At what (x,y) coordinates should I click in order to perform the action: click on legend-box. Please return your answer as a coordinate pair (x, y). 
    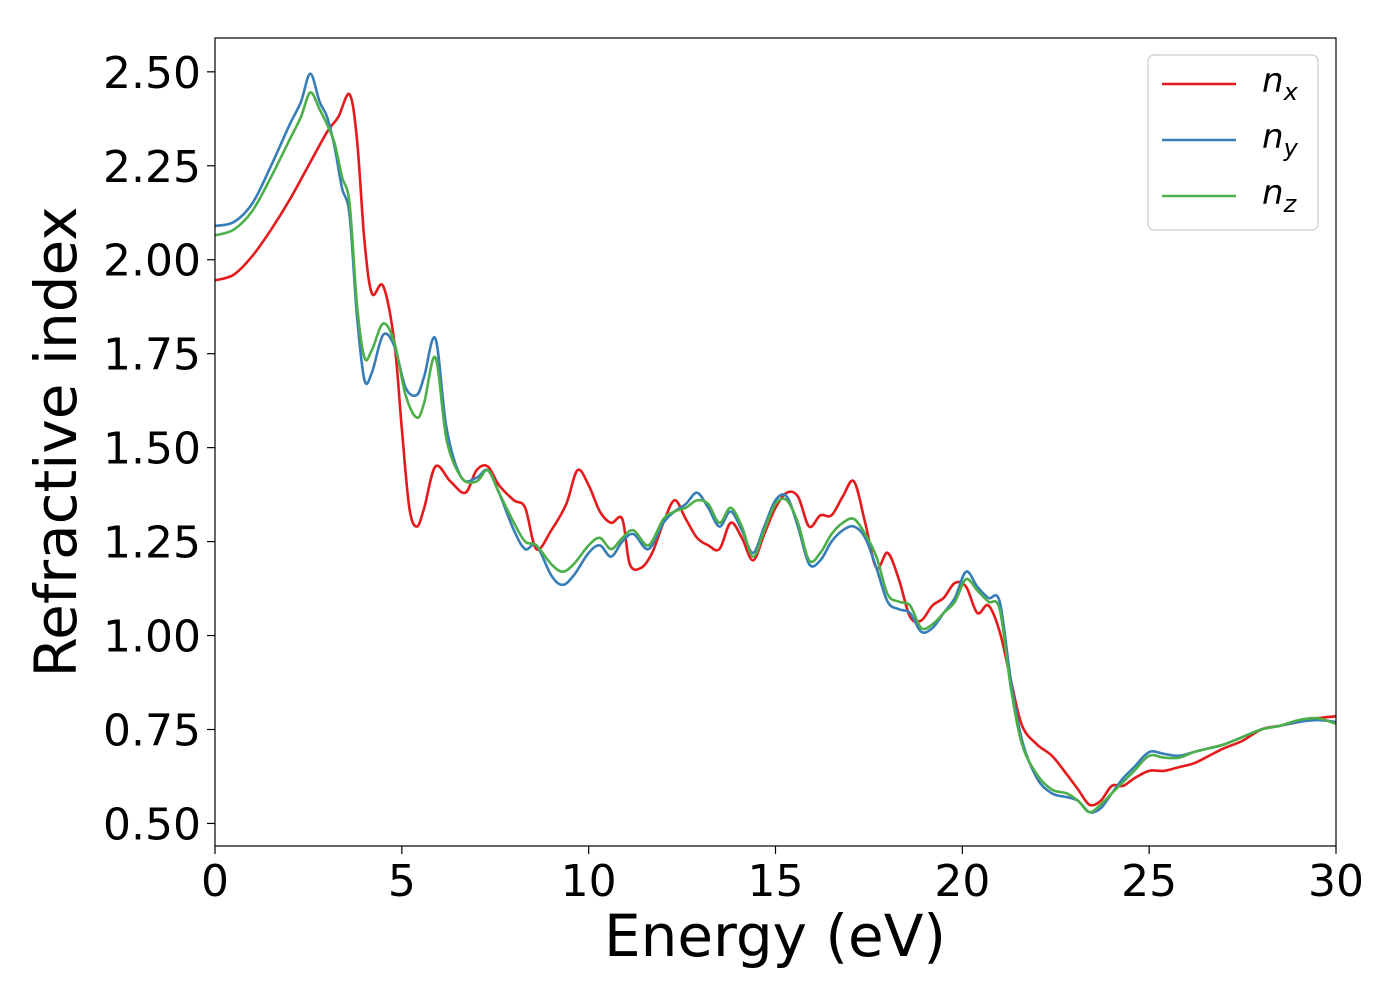
    Looking at the image, I should click on (1233, 142).